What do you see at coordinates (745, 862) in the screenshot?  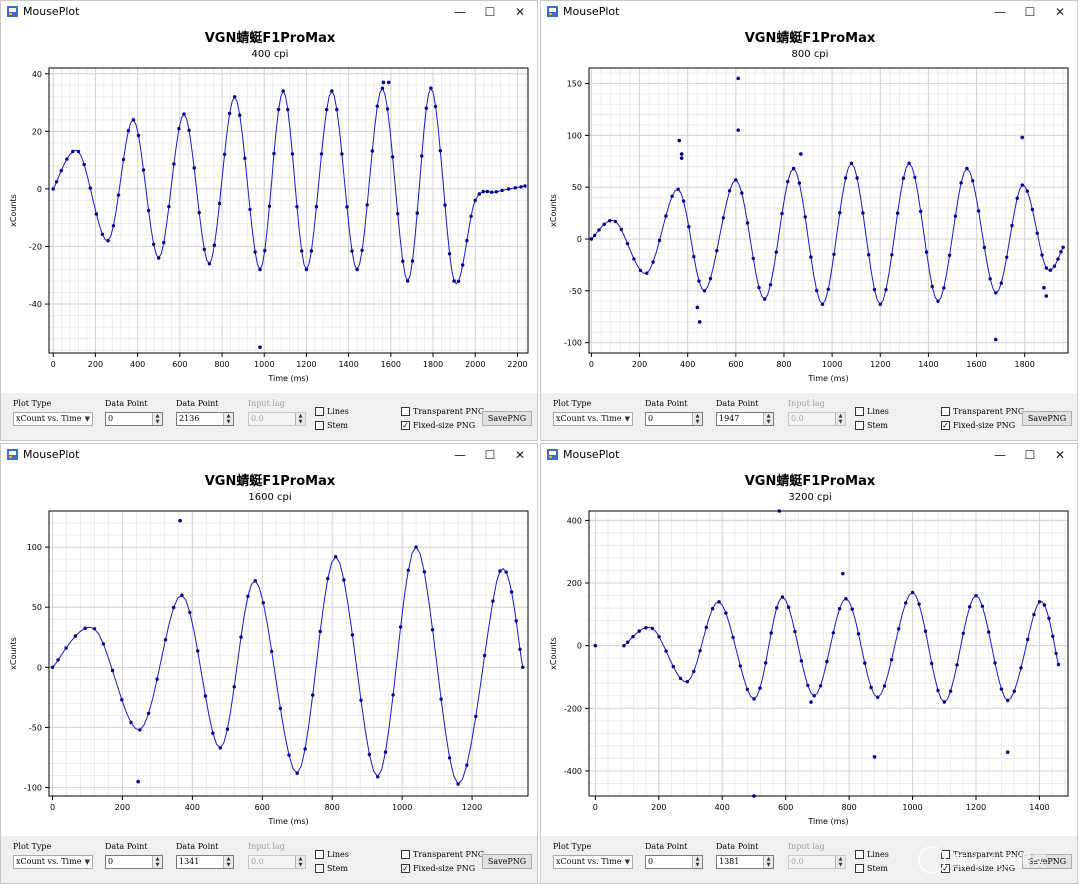 I see `end-spinner: 1381 ▲ ▼` at bounding box center [745, 862].